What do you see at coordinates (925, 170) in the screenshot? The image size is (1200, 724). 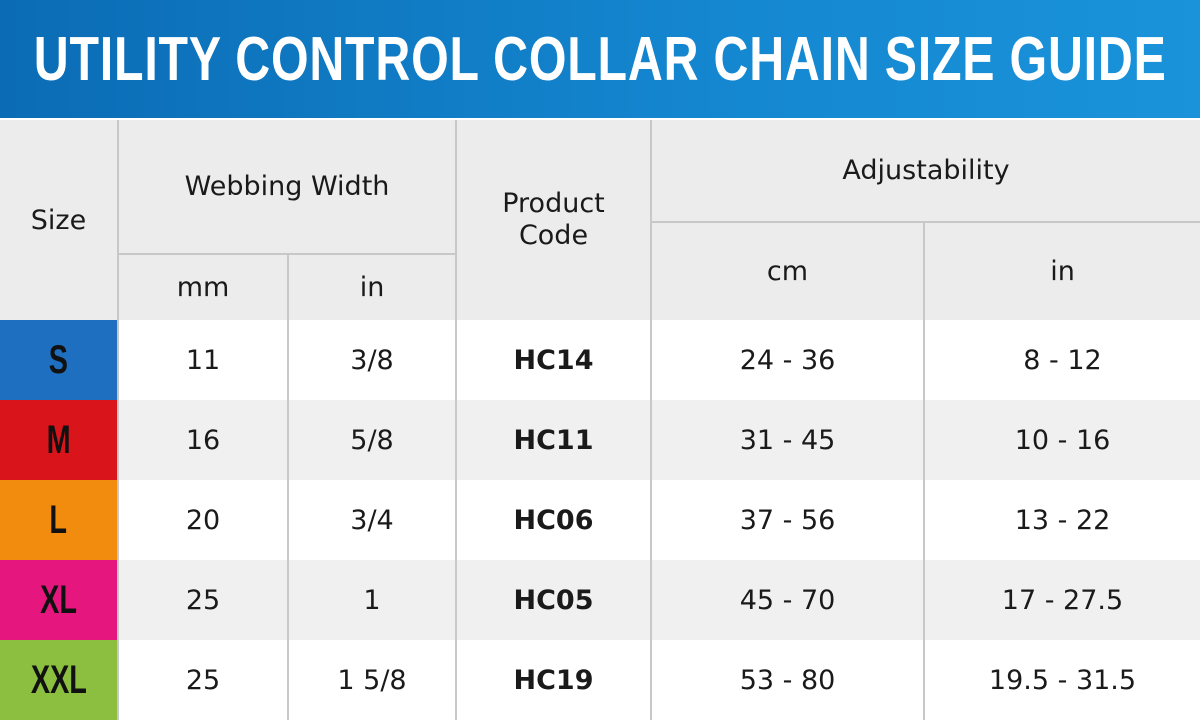 I see `header-adjustability: Adjustability` at bounding box center [925, 170].